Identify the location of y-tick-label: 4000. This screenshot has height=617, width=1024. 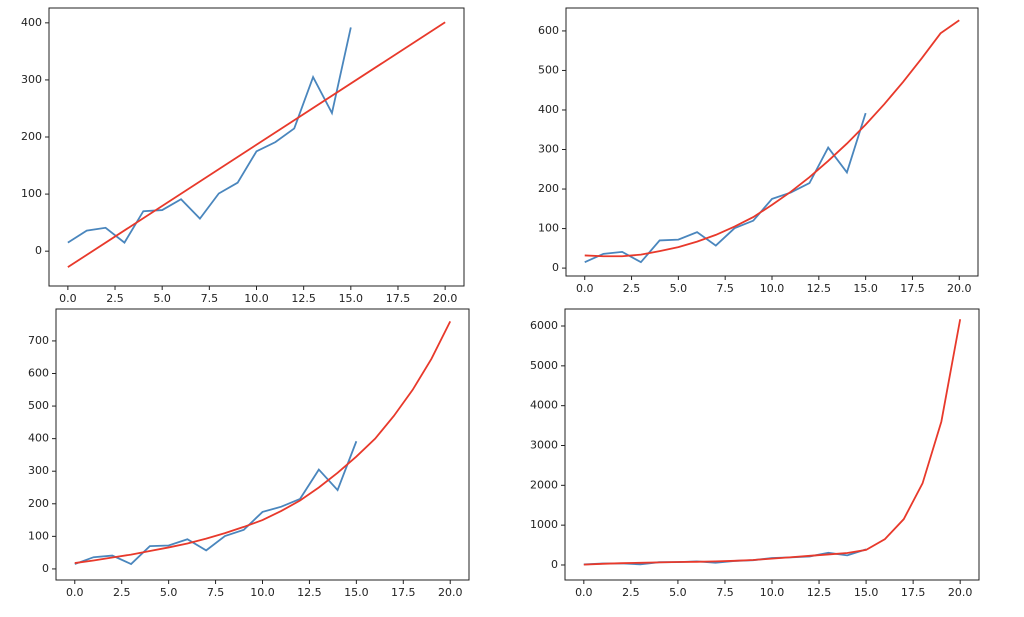
(544, 405).